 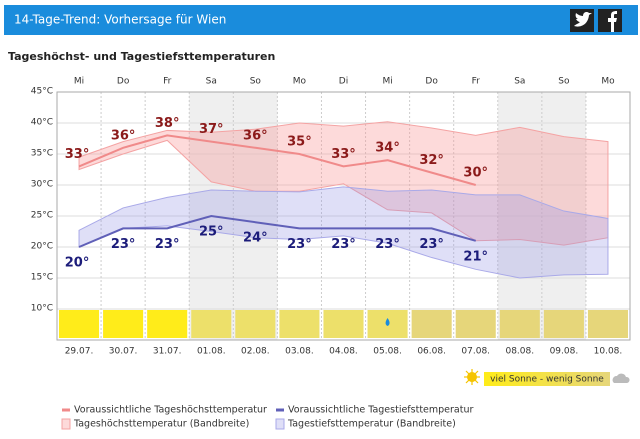 What do you see at coordinates (211, 129) in the screenshot?
I see `value-label: 37°` at bounding box center [211, 129].